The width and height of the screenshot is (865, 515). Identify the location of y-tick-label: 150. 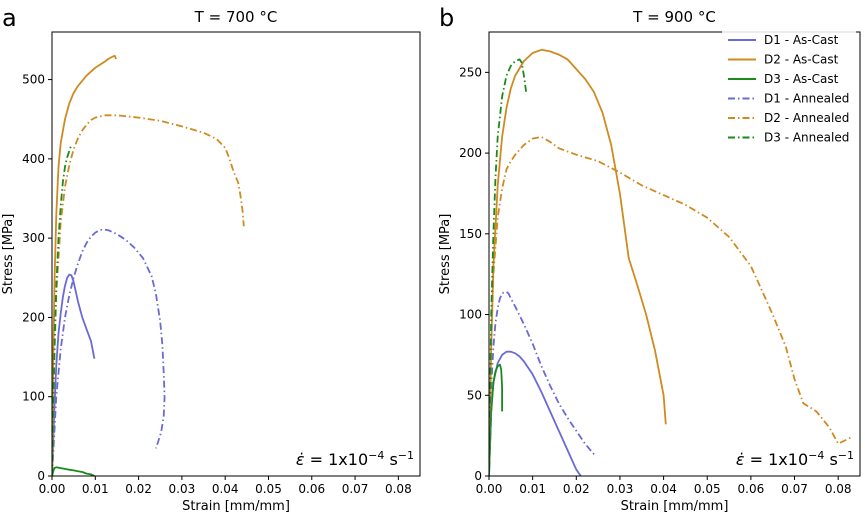
(470, 234).